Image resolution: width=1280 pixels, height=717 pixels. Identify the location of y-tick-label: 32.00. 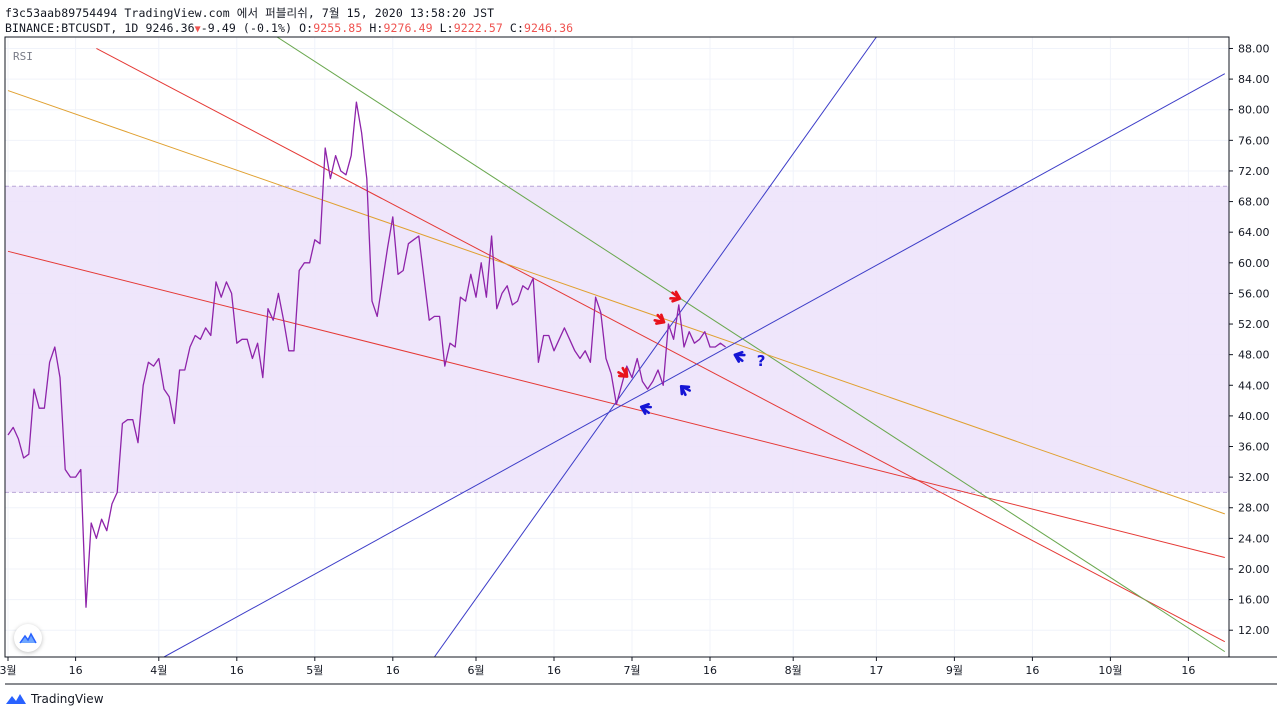
(1254, 477).